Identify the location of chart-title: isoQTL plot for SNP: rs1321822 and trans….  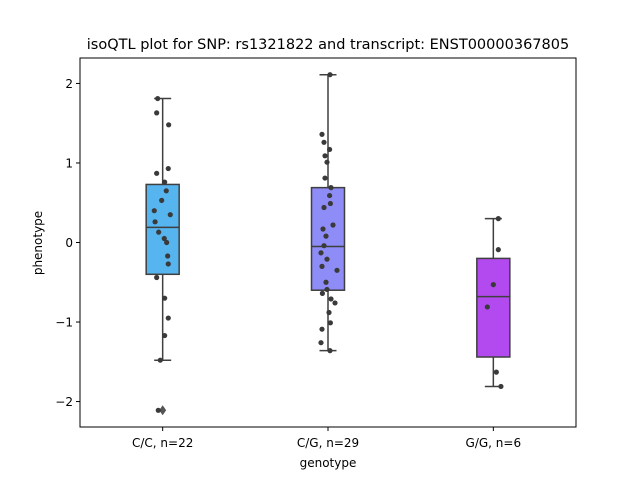
(328, 45).